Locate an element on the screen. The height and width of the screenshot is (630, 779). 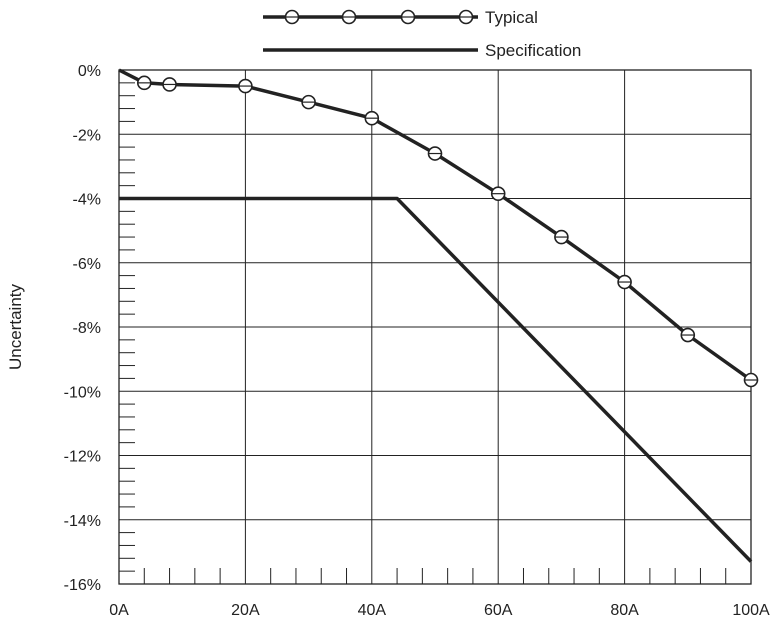
cut-off-text: ccuracy is located at coordinates (33, 623).